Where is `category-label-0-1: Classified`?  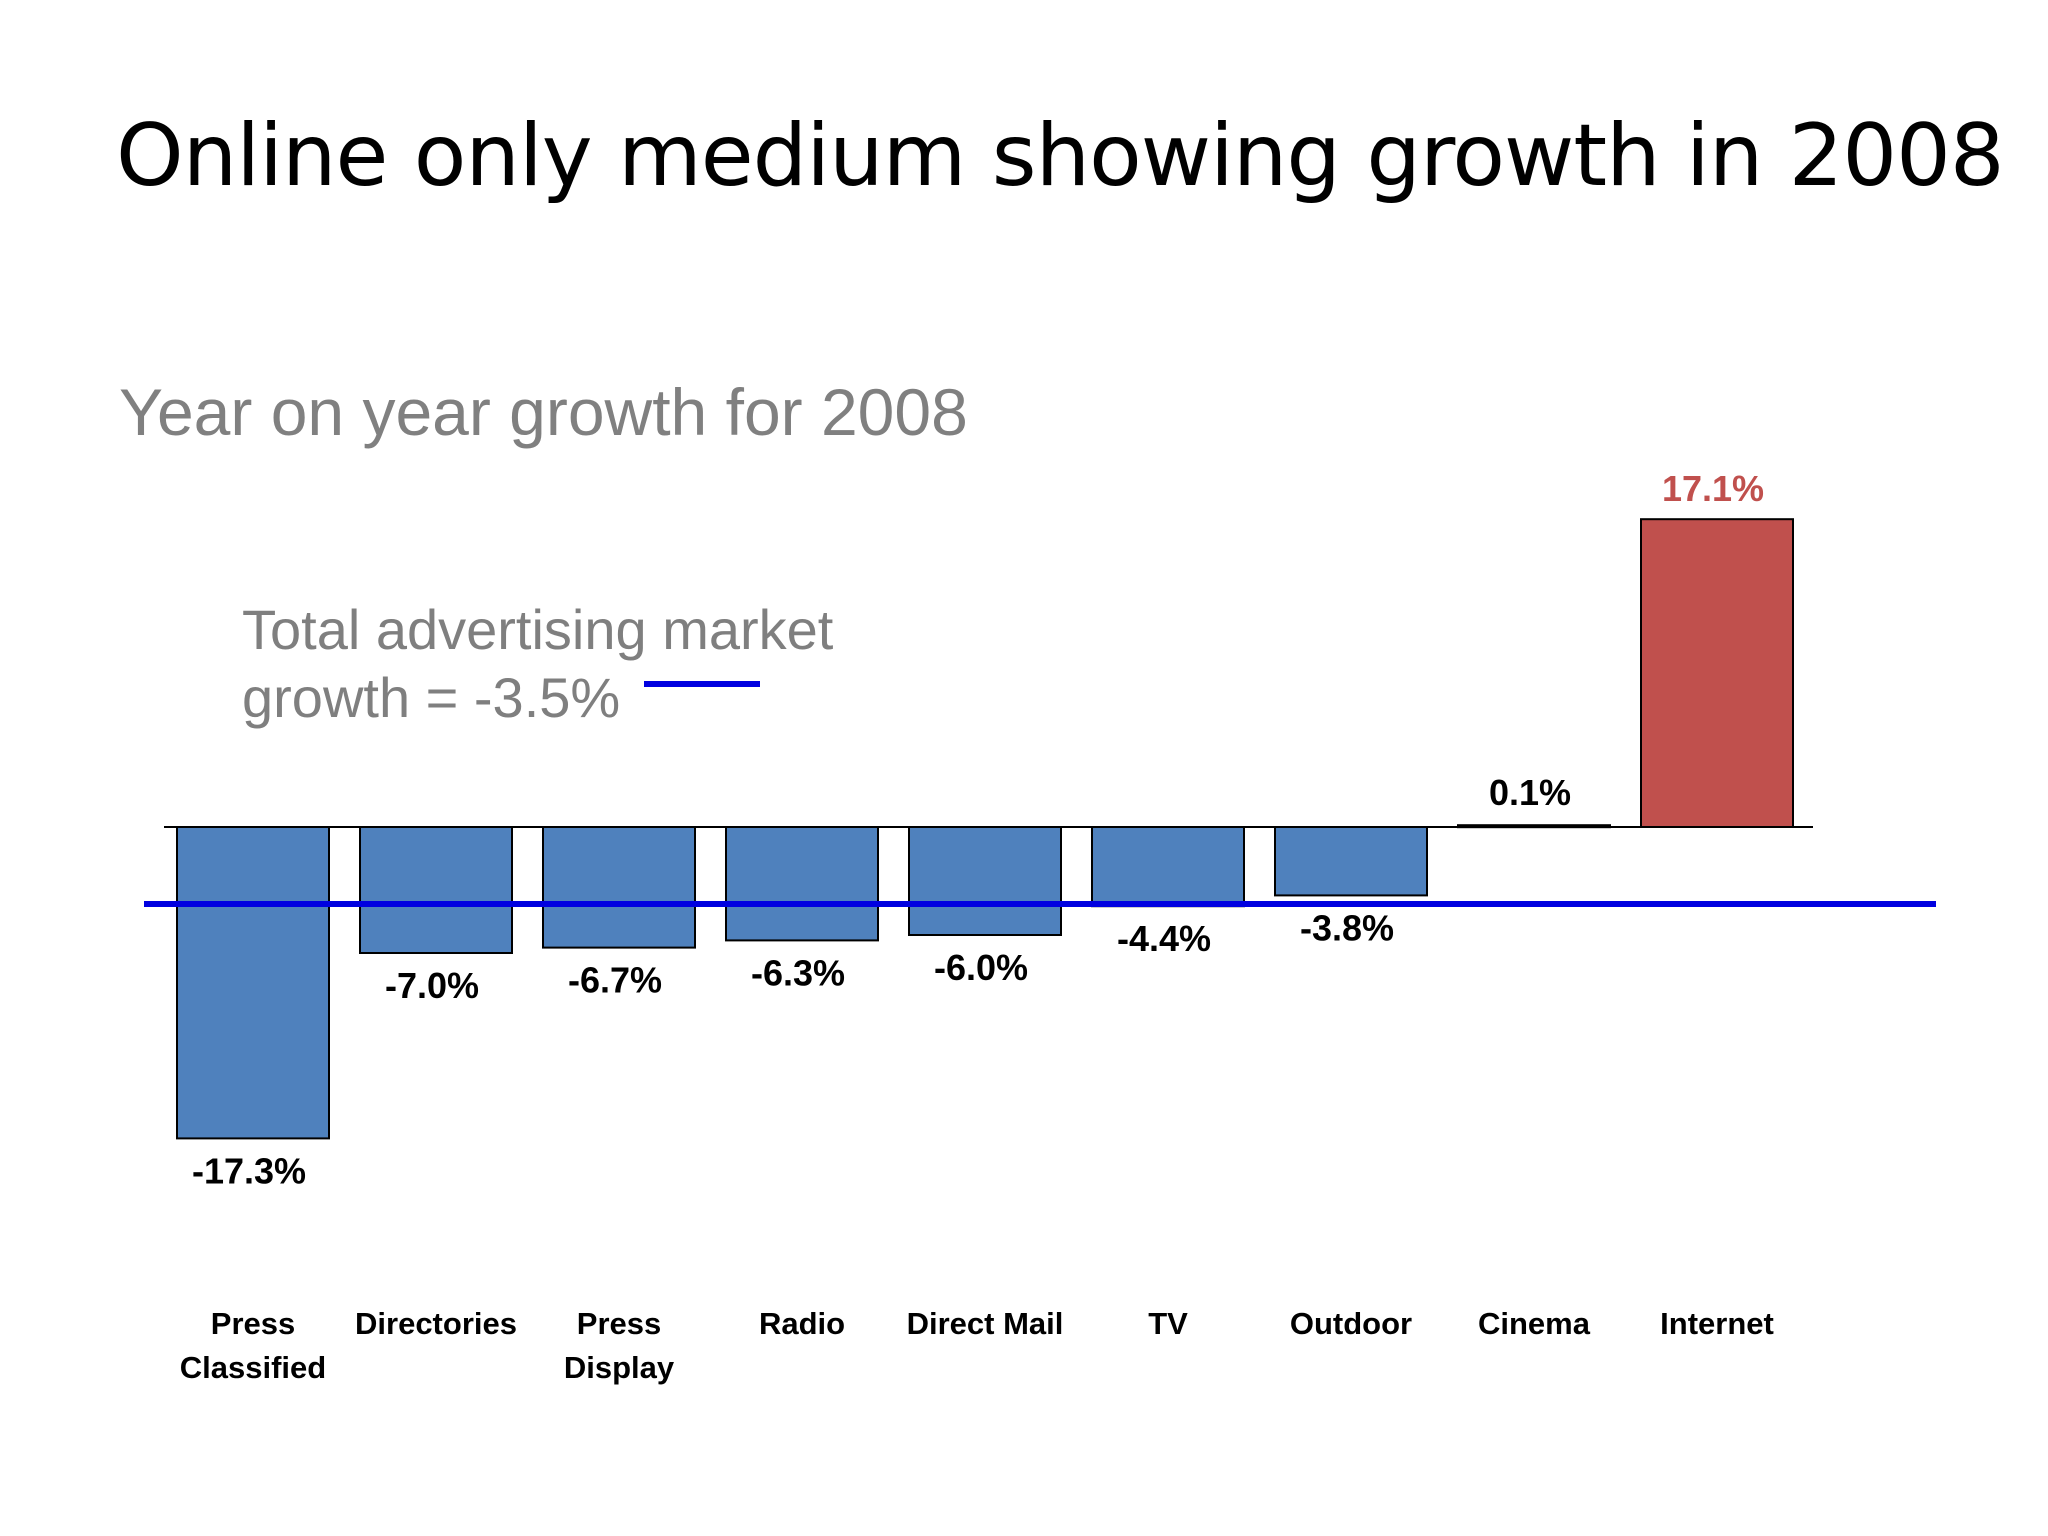
category-label-0-1: Classified is located at coordinates (253, 1367).